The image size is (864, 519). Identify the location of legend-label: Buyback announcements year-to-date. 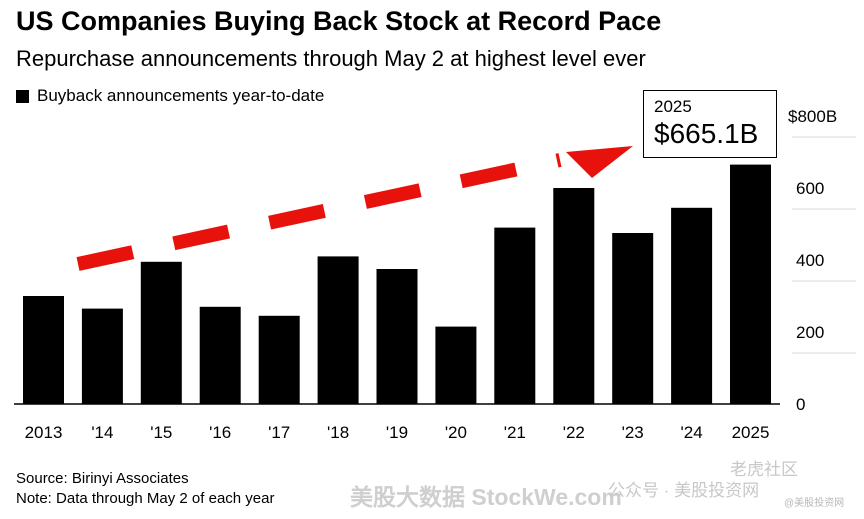
(181, 95).